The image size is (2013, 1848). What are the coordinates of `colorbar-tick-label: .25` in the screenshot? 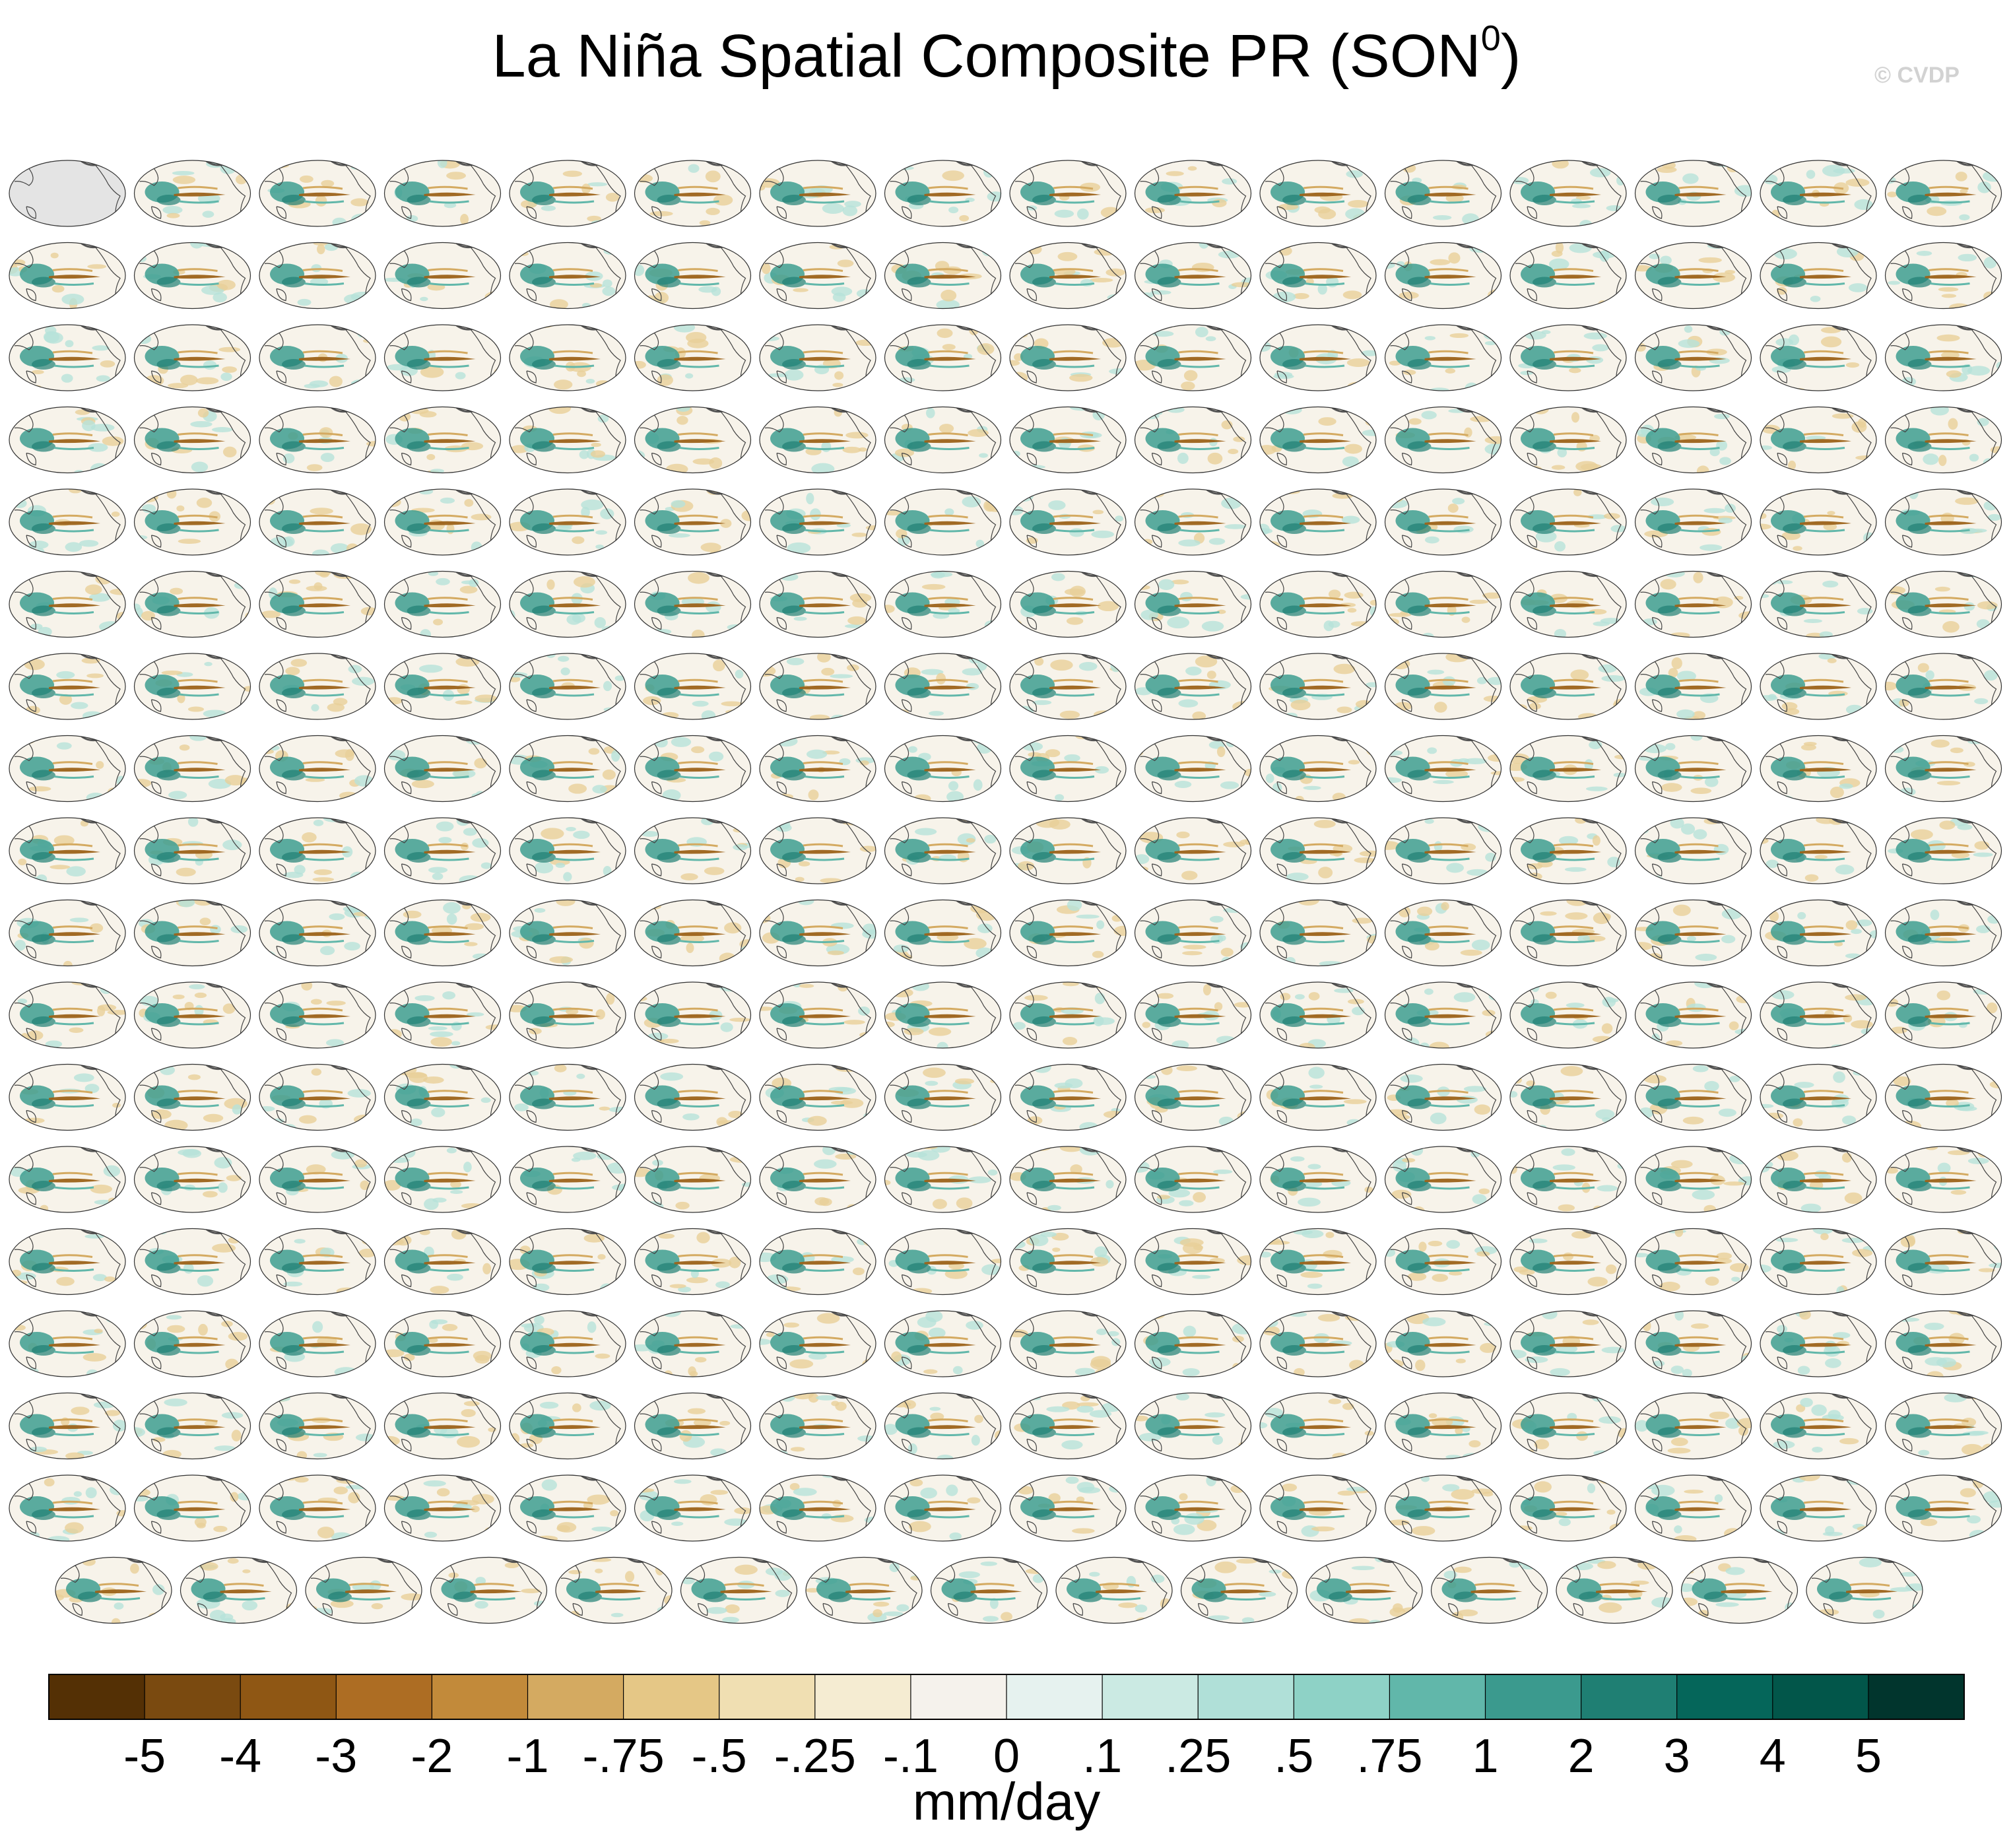 It's located at (1198, 1757).